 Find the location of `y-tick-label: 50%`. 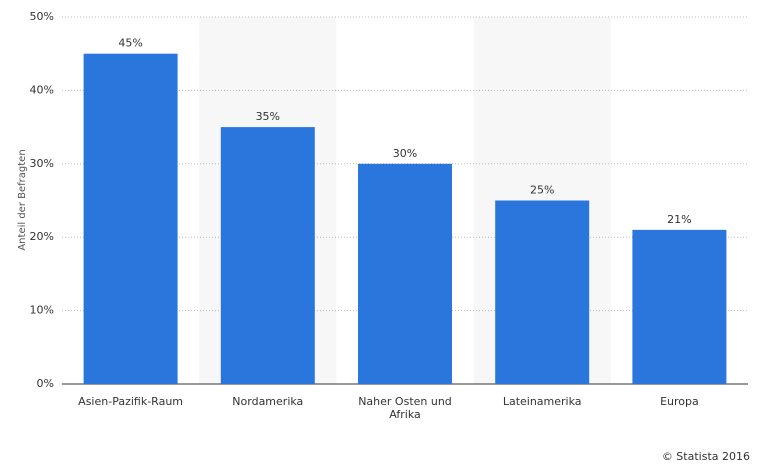

y-tick-label: 50% is located at coordinates (42, 16).